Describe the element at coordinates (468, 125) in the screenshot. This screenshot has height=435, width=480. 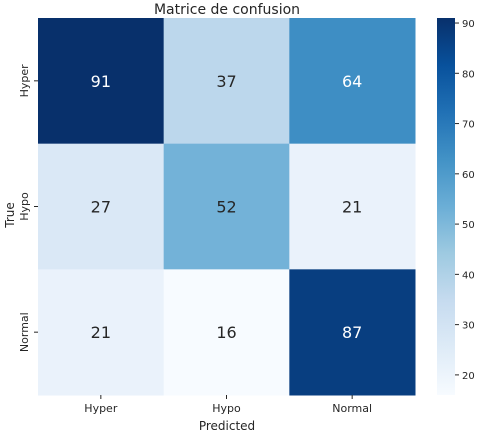
I see `colorbar-tick-label: 70` at that location.